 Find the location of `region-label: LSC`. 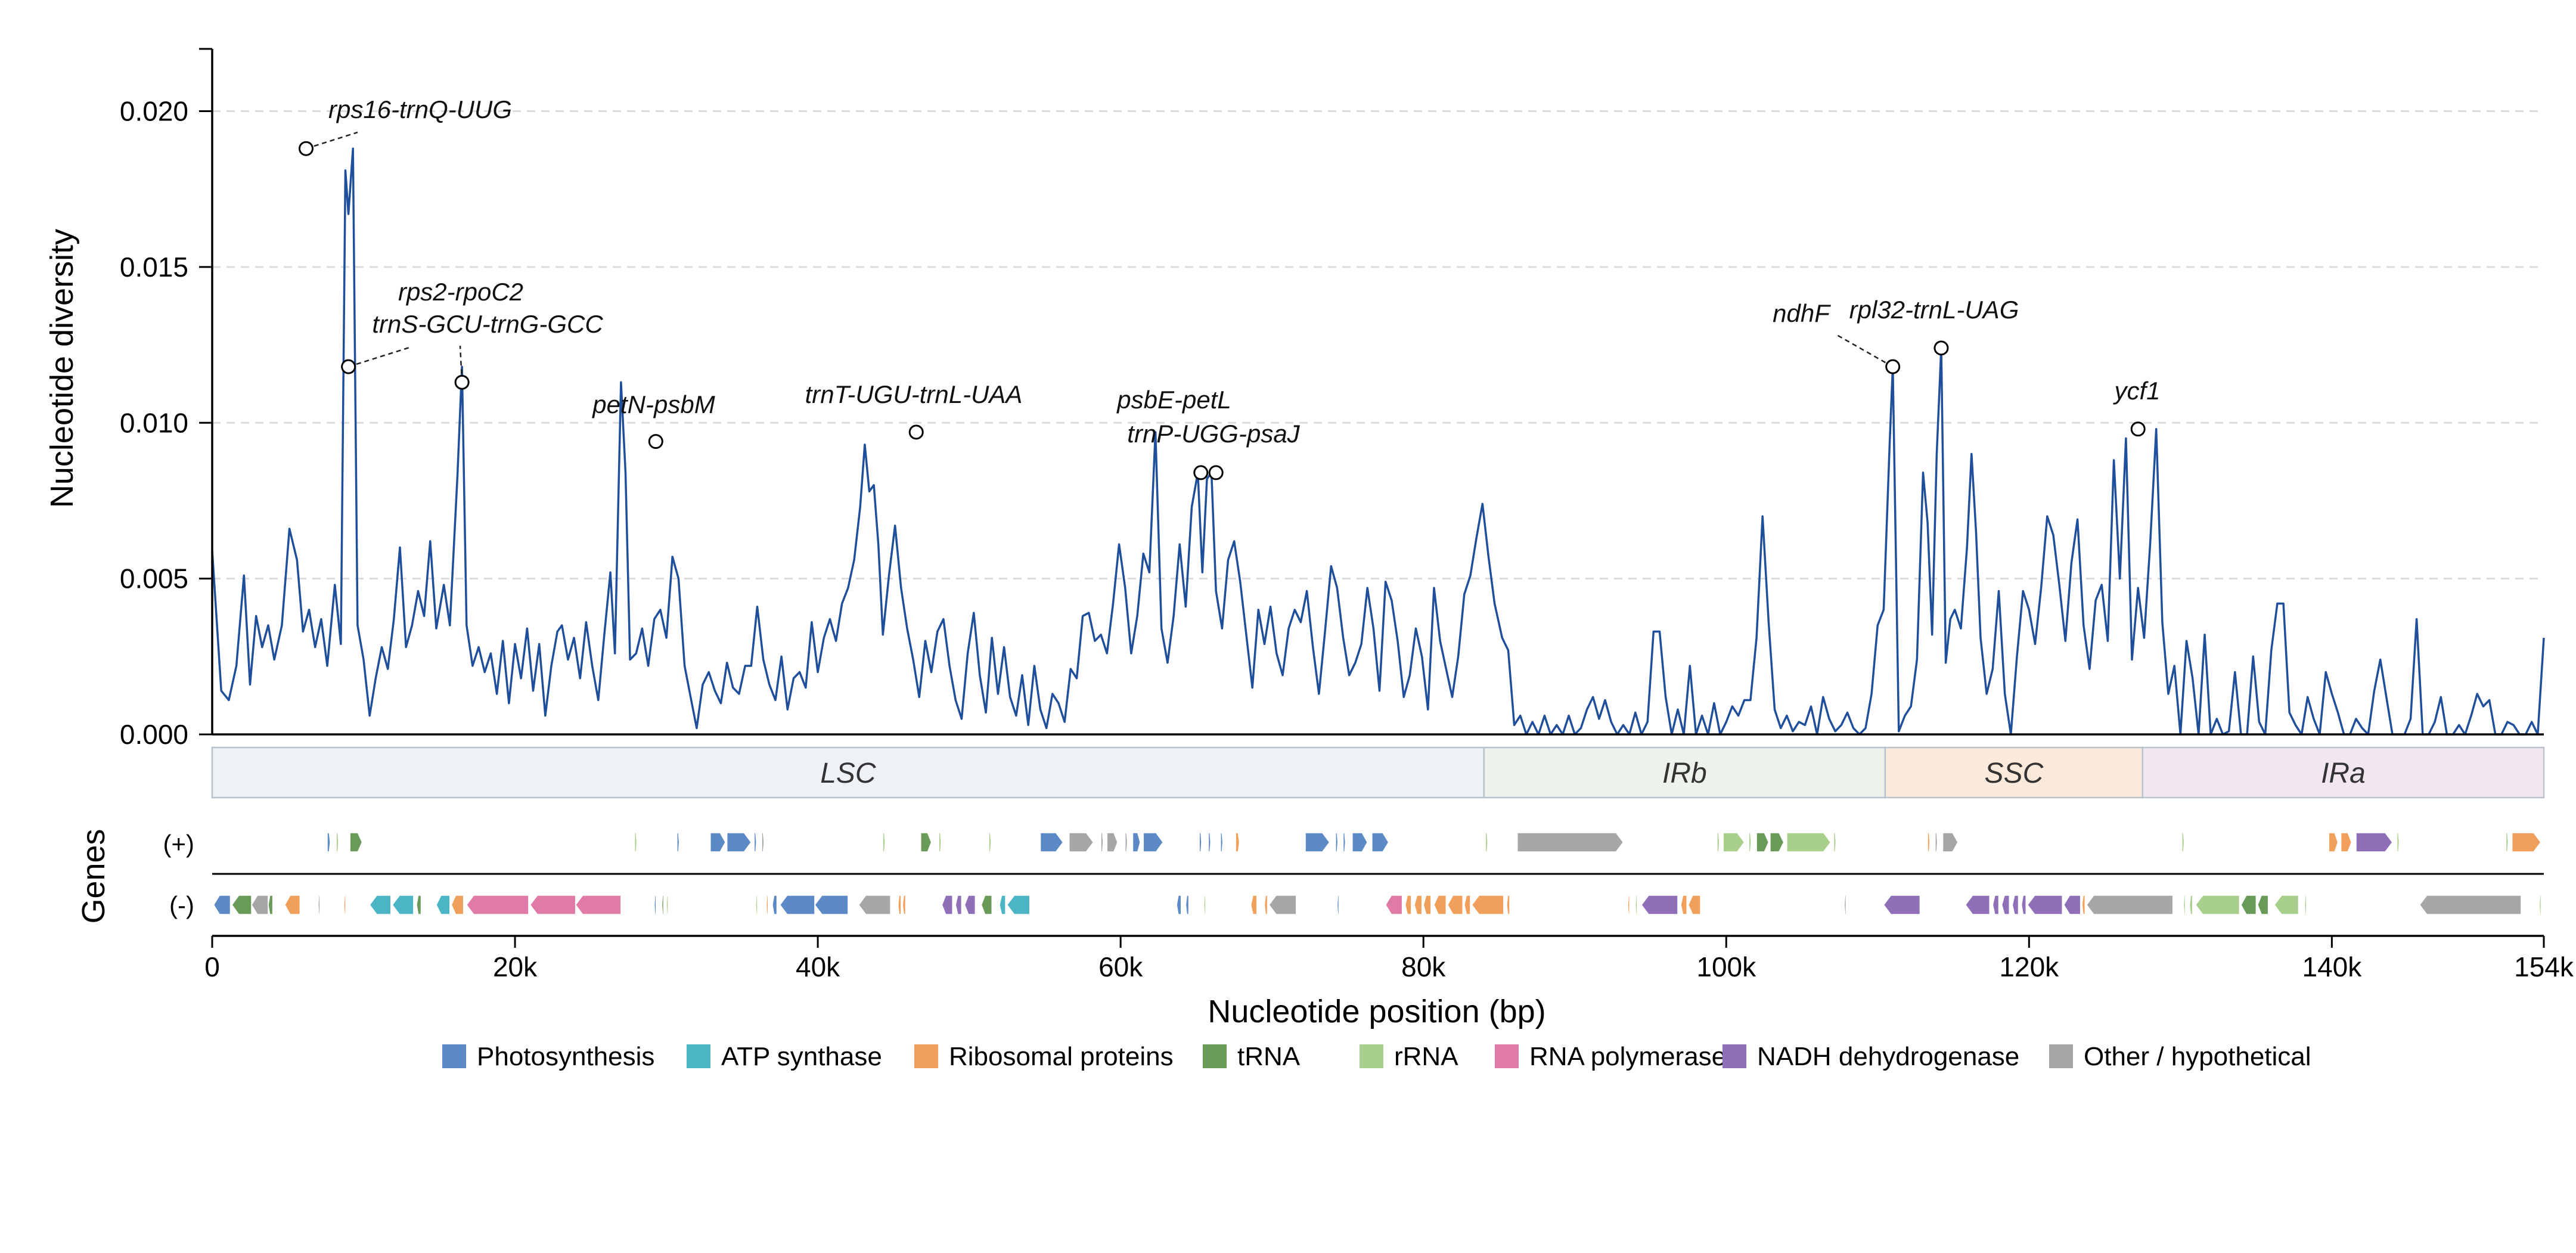

region-label: LSC is located at coordinates (848, 773).